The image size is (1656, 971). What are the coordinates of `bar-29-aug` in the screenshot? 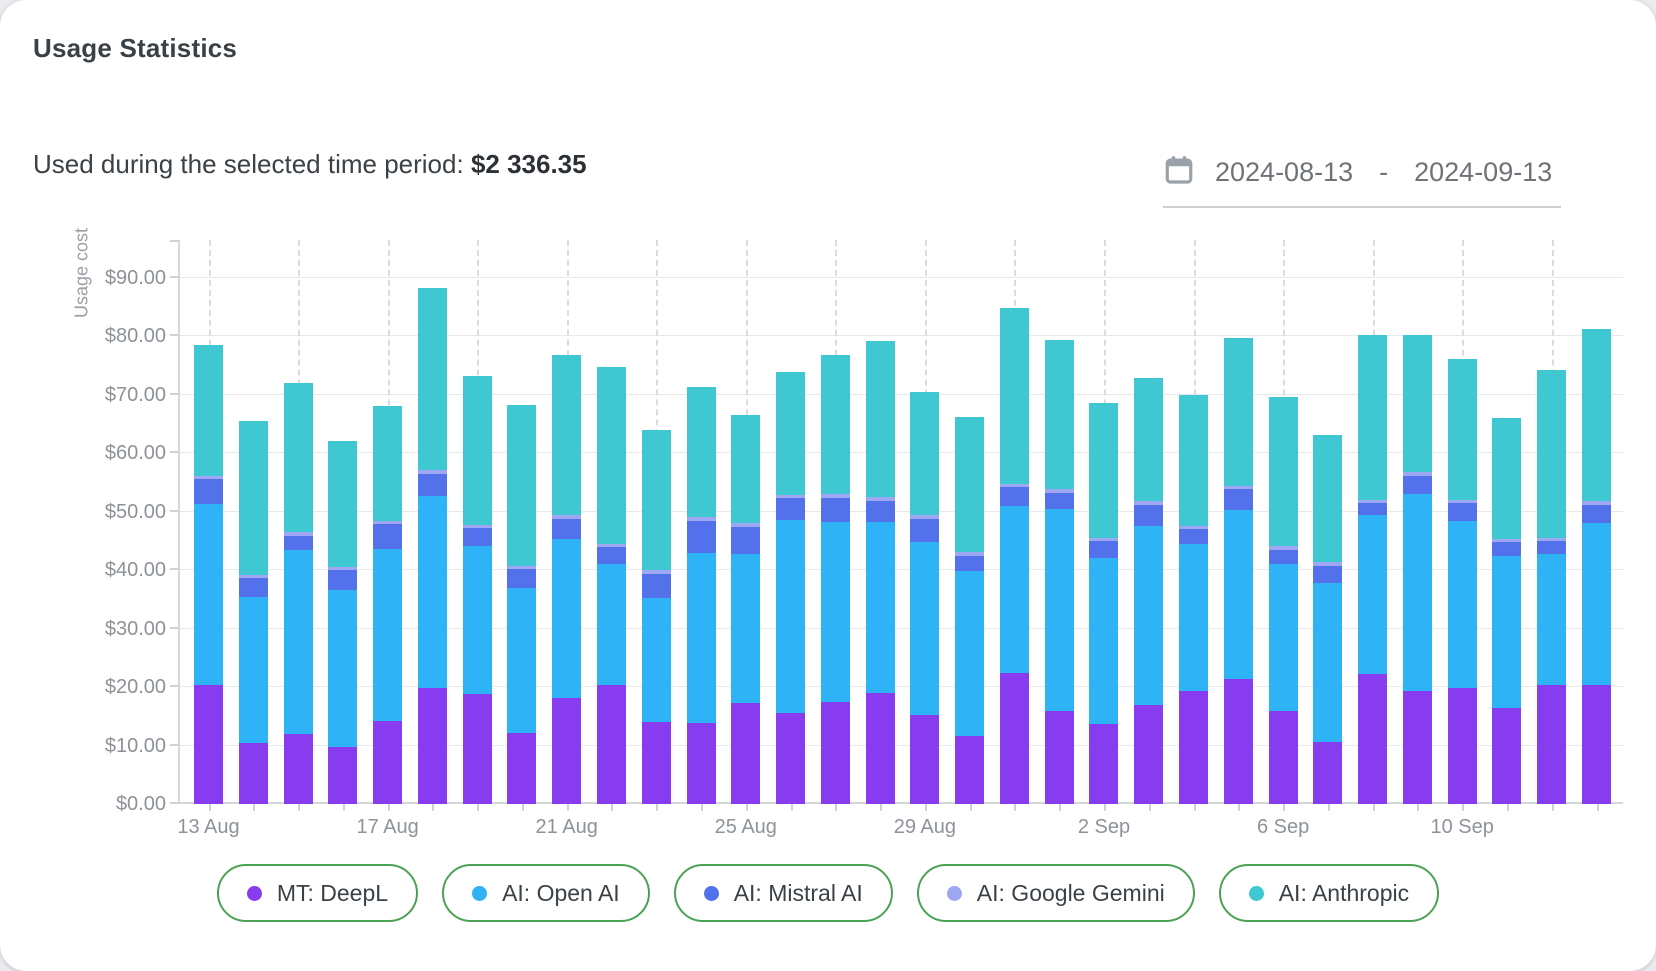 It's located at (925, 598).